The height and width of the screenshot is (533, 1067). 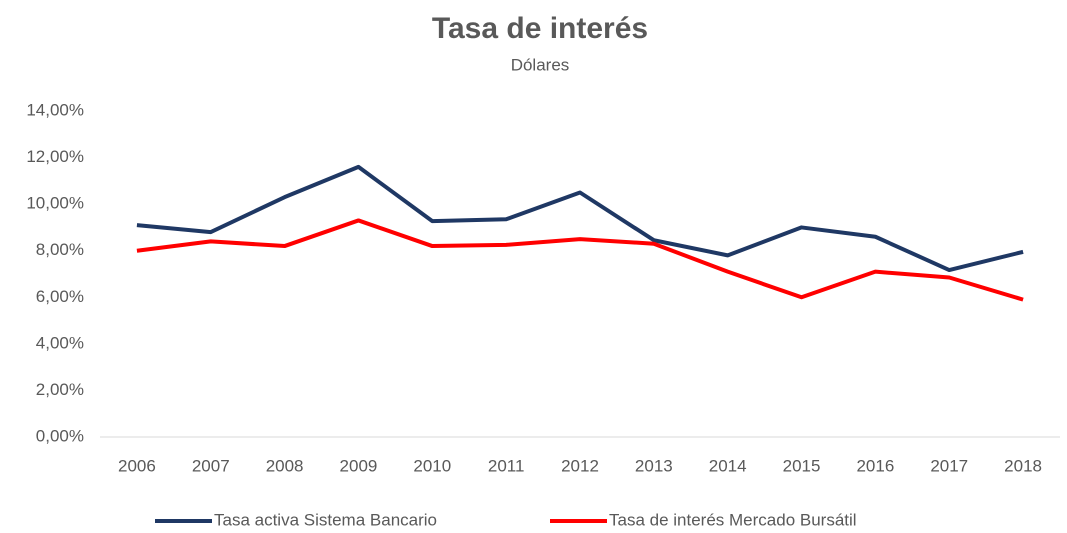 What do you see at coordinates (55, 109) in the screenshot?
I see `y-tick-label: 14,00%` at bounding box center [55, 109].